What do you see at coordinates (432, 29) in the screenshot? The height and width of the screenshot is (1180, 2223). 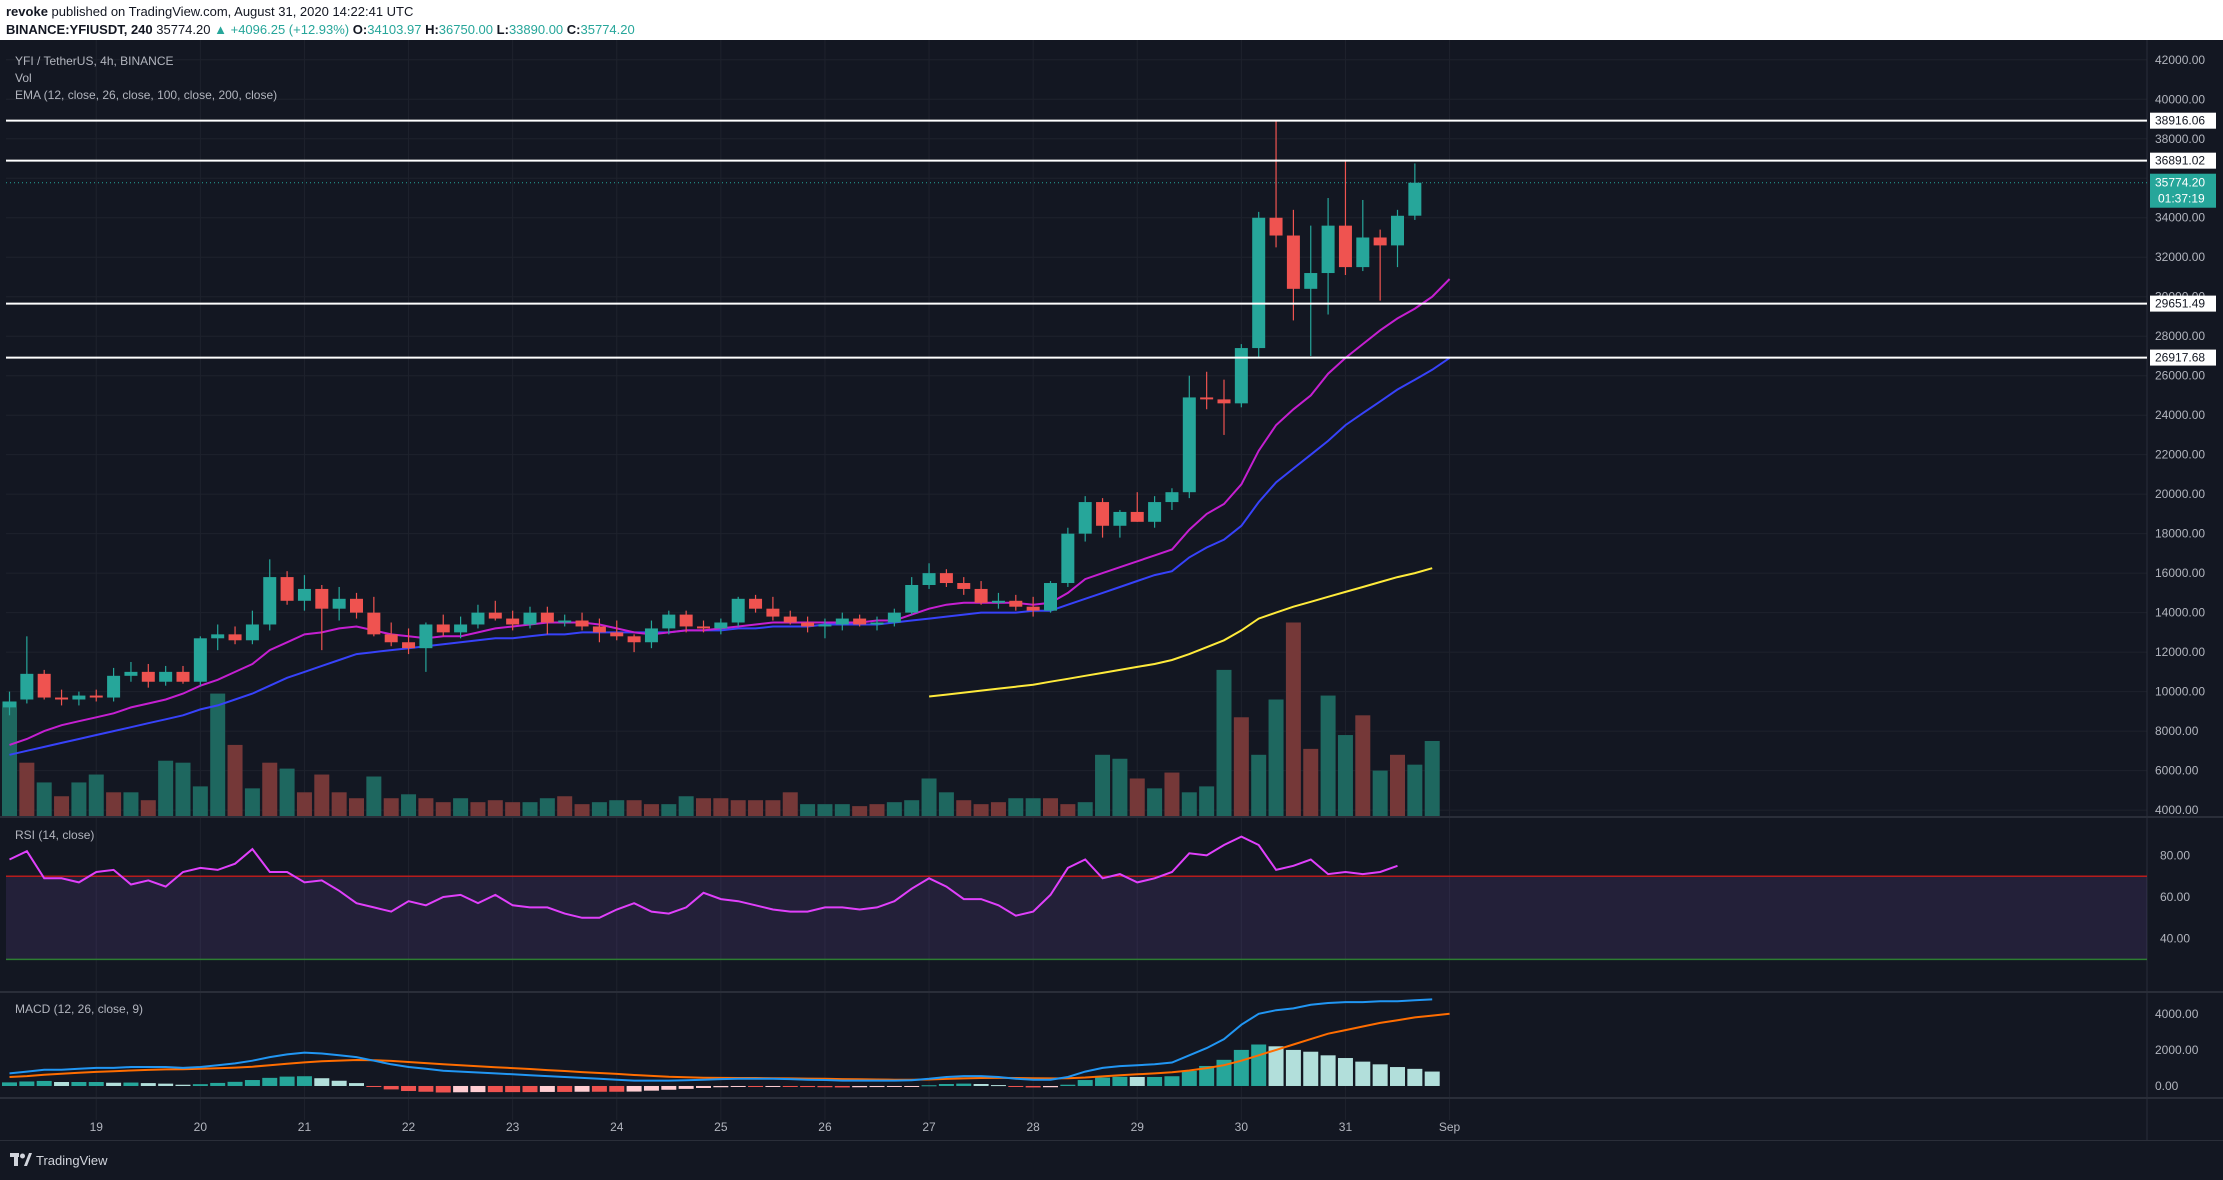 I see `high-label: H:` at bounding box center [432, 29].